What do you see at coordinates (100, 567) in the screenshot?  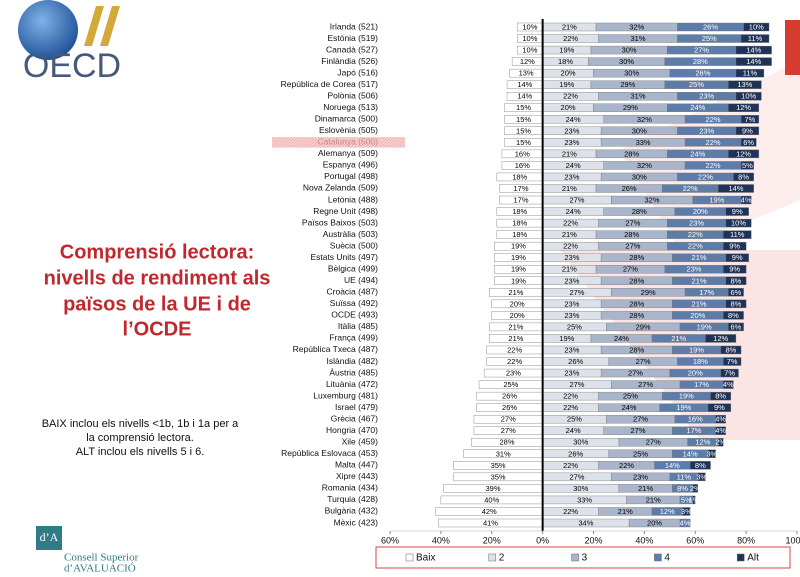 I see `logo-line: d’AVALUACIÓ` at bounding box center [100, 567].